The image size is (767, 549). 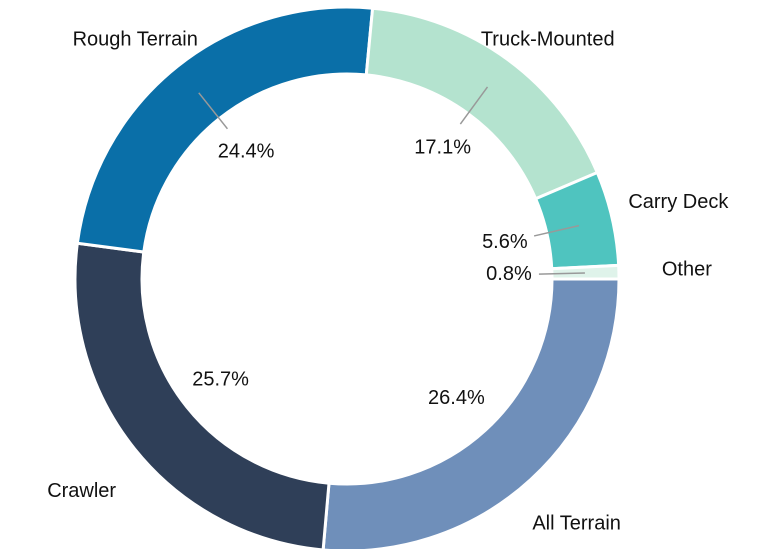 What do you see at coordinates (576, 523) in the screenshot?
I see `category-label: All Terrain` at bounding box center [576, 523].